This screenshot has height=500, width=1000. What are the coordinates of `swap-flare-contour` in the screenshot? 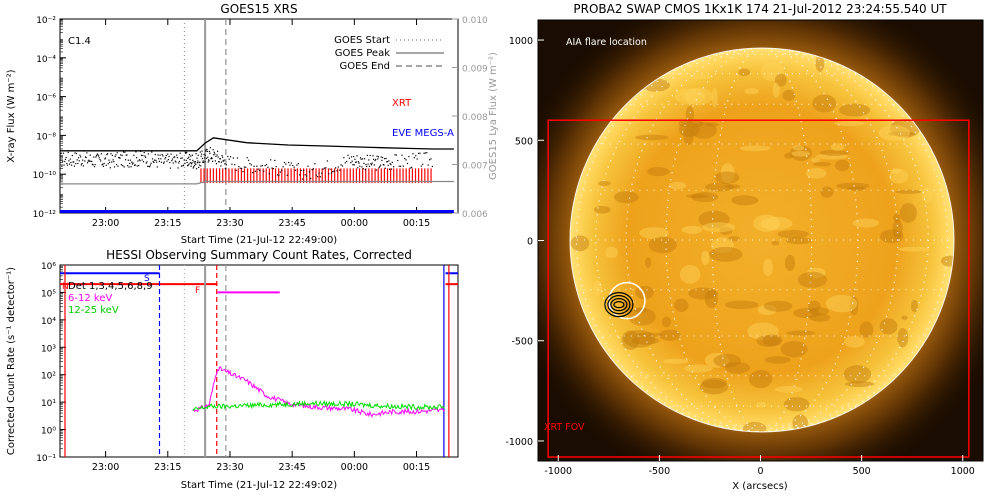 It's located at (619, 305).